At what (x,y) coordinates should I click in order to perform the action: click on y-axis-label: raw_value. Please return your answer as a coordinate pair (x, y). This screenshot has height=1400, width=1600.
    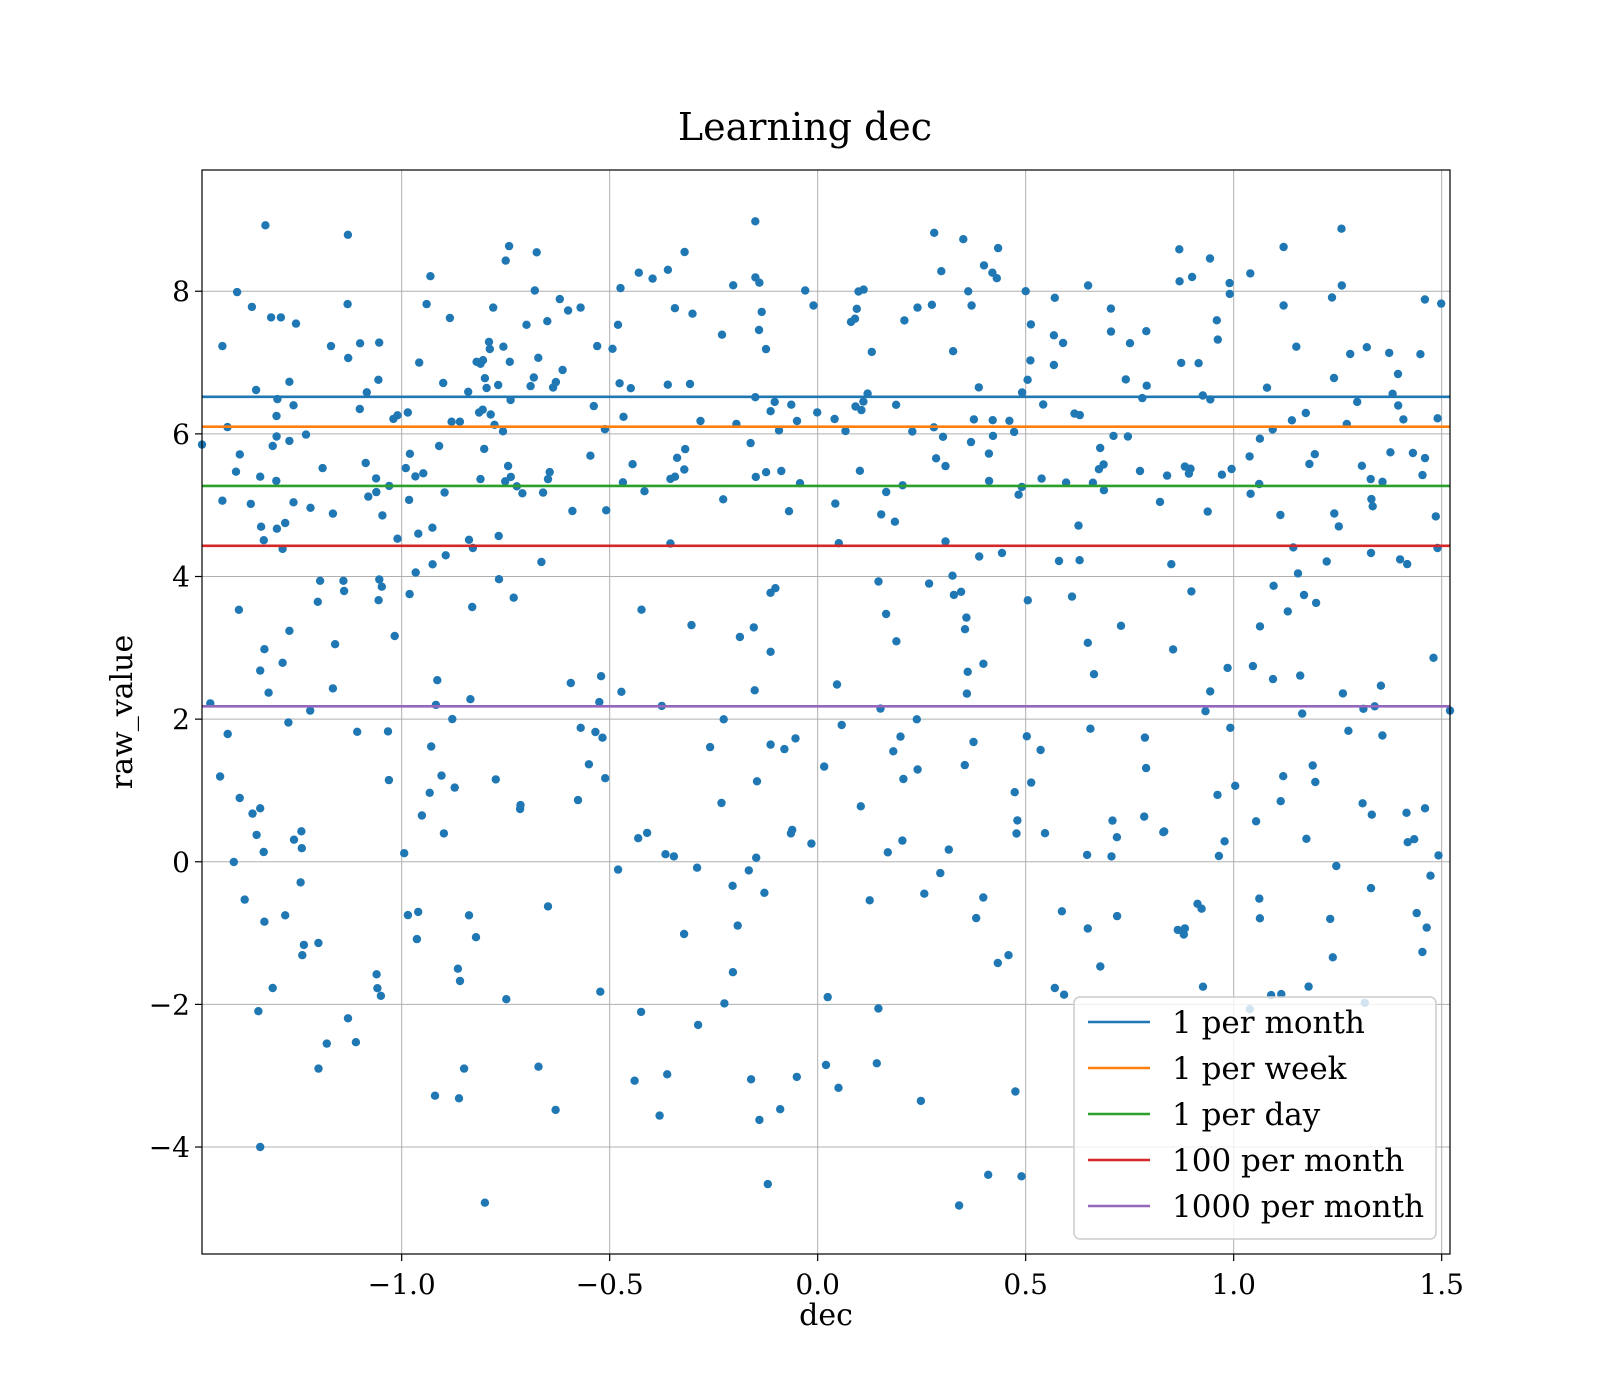
    Looking at the image, I should click on (122, 712).